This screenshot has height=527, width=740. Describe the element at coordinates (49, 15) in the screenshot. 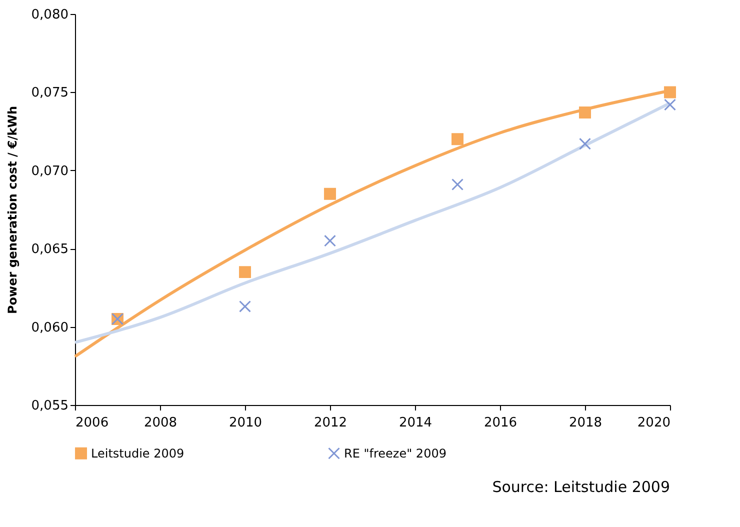

I see `y-tick-label: 0,080` at that location.